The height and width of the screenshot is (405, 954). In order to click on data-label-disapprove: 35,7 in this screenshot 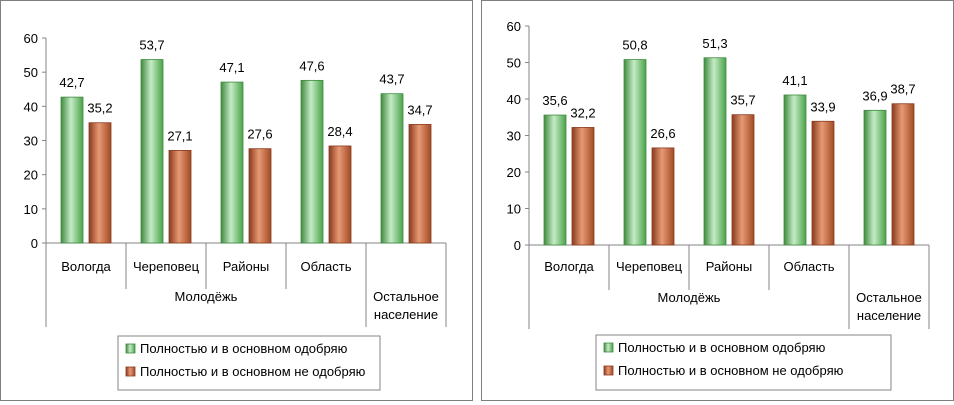, I will do `click(742, 100)`.